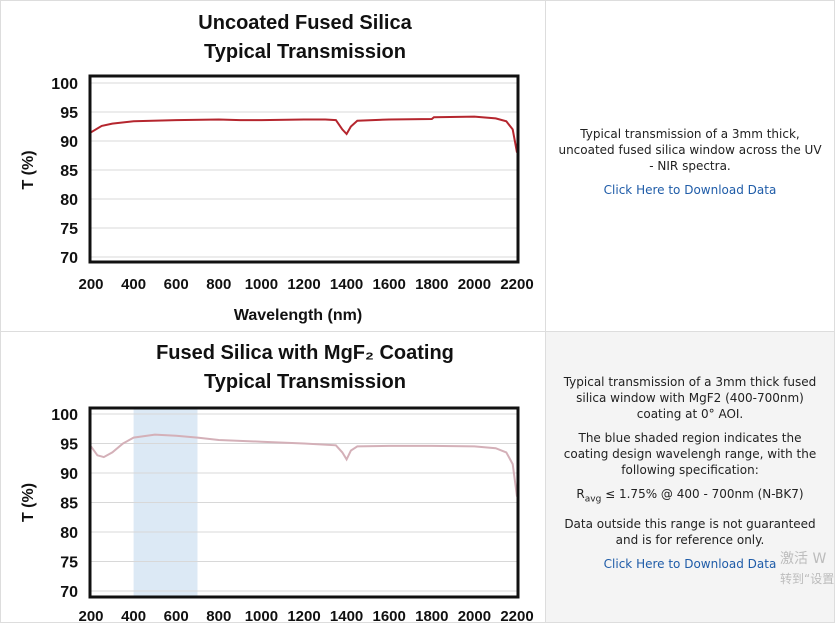 This screenshot has width=835, height=623. I want to click on chart-title: Uncoated Fused Silica, so click(305, 23).